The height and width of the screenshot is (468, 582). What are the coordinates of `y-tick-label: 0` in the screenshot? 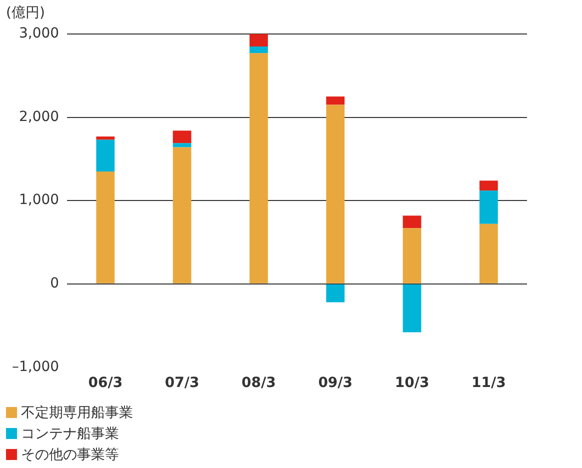 It's located at (55, 284).